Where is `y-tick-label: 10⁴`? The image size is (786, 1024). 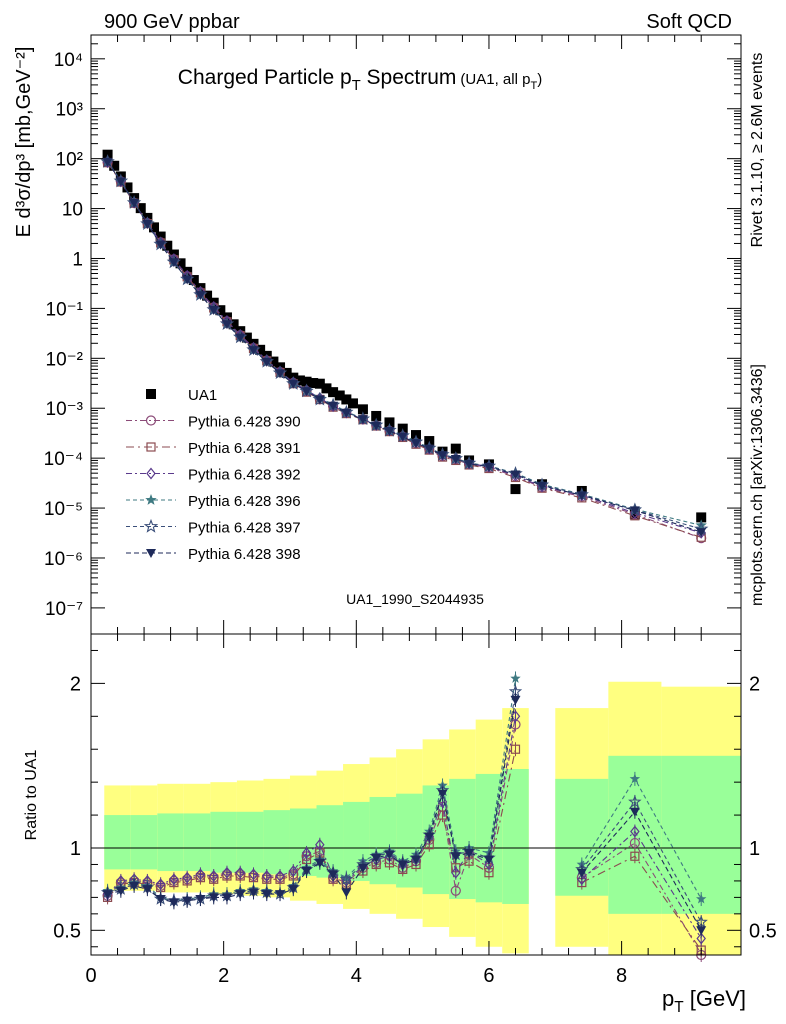
y-tick-label: 10⁴ is located at coordinates (68, 60).